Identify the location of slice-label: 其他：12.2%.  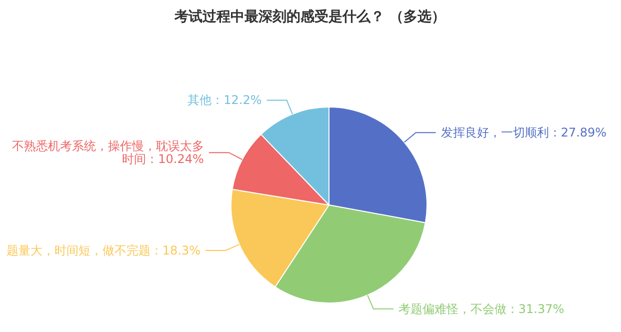
(225, 100).